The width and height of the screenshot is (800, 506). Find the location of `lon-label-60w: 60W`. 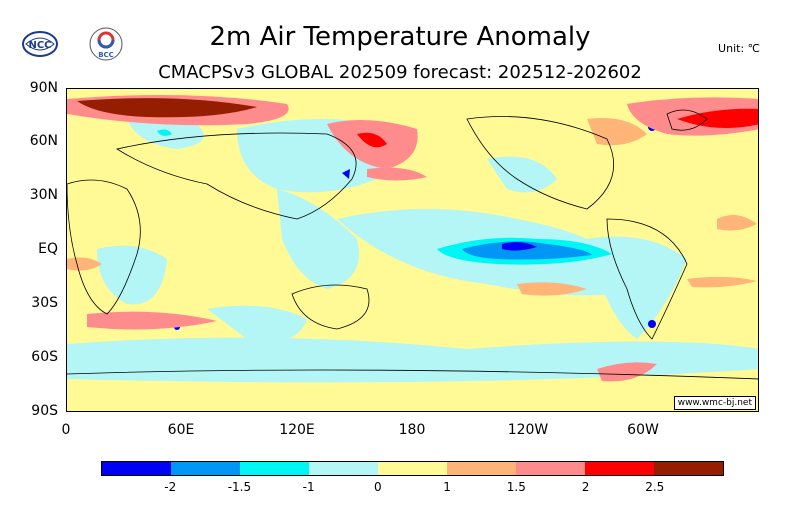

lon-label-60w: 60W is located at coordinates (643, 430).